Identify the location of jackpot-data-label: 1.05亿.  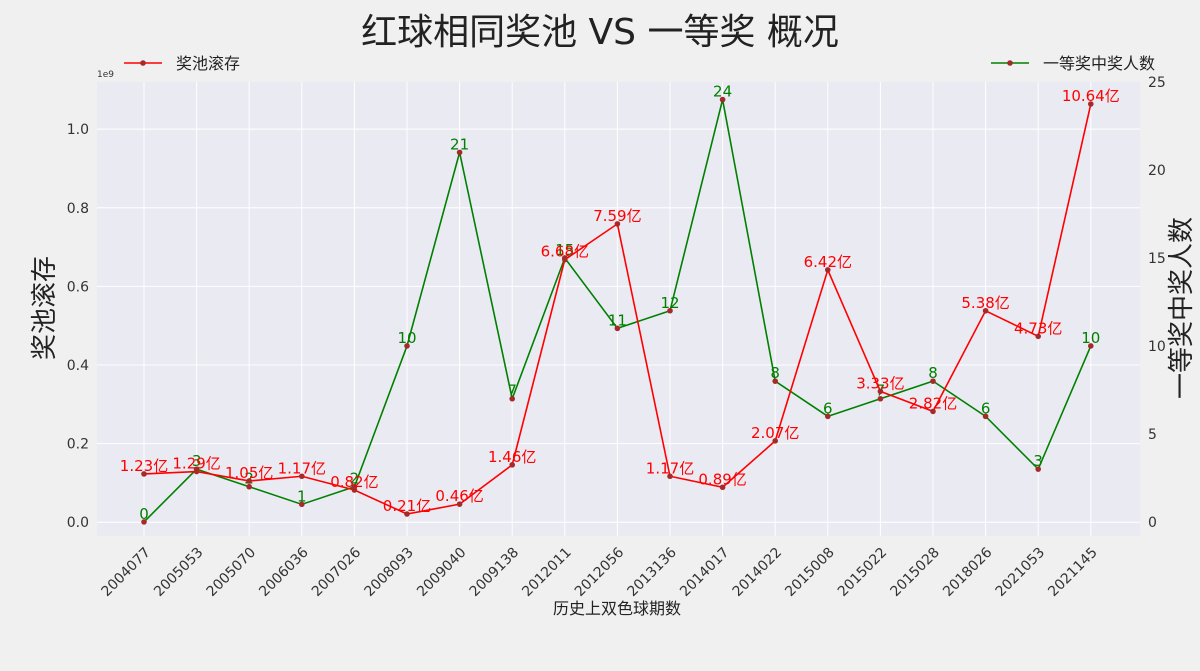
(249, 473).